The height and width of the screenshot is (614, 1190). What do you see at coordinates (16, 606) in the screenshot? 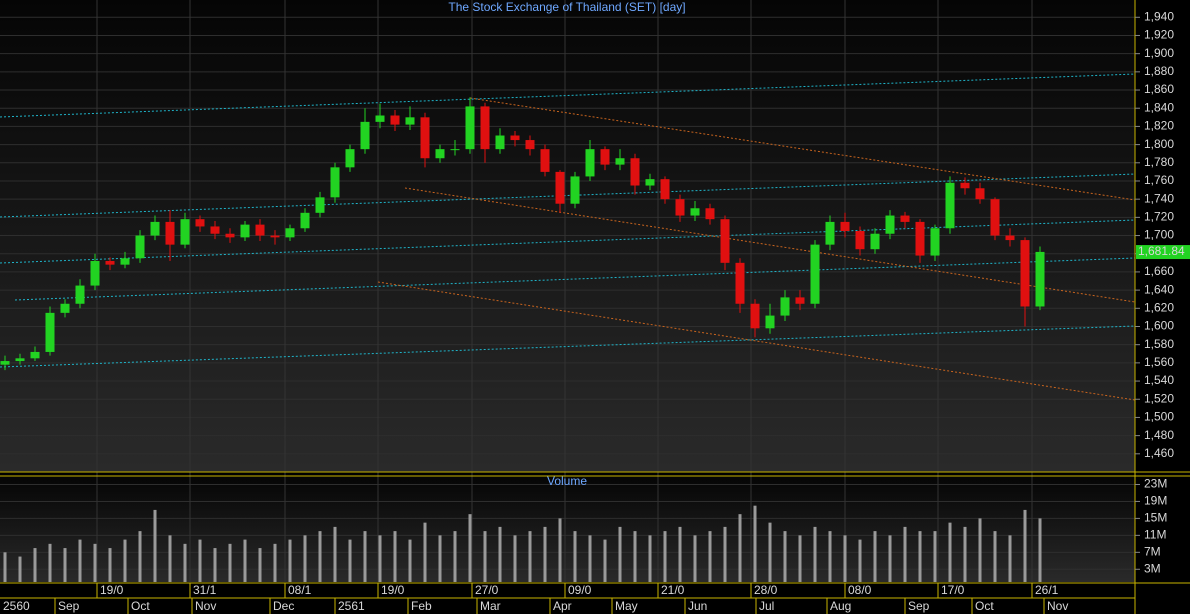
I see `month-label: 2560` at bounding box center [16, 606].